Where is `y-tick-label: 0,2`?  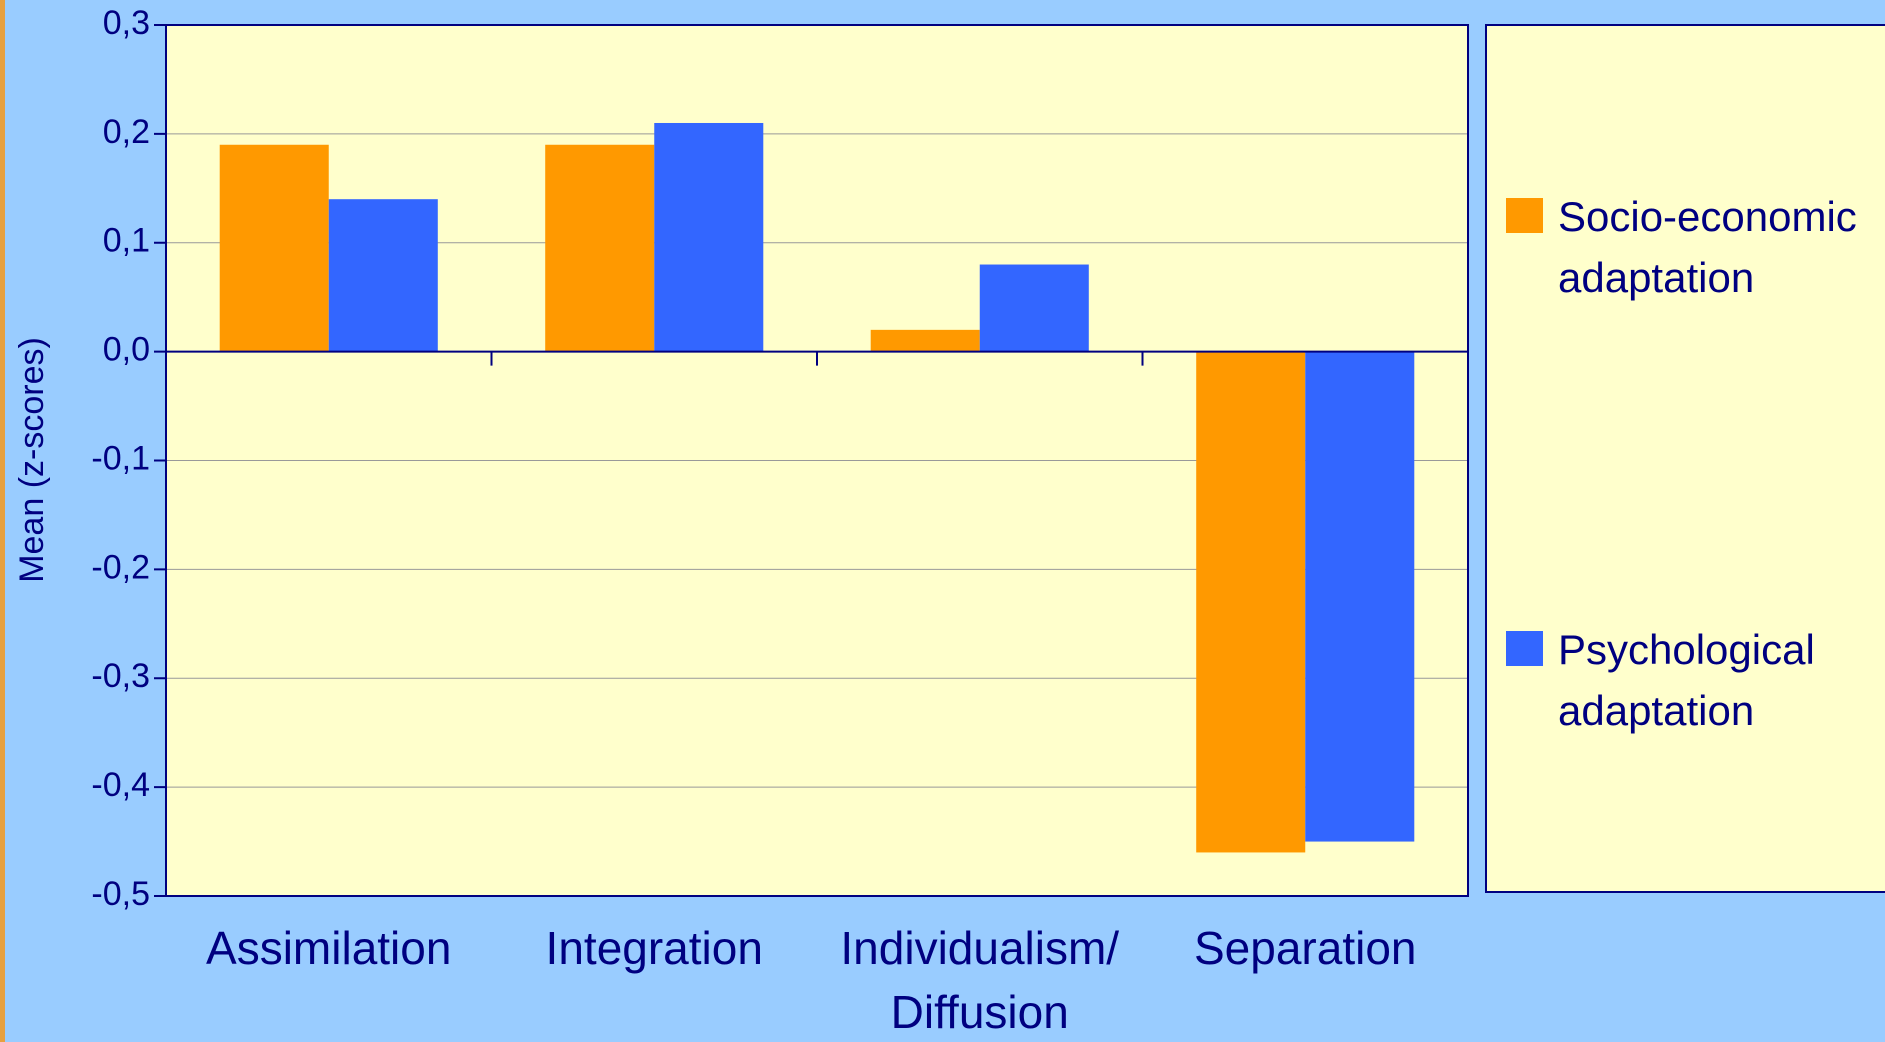 y-tick-label: 0,2 is located at coordinates (126, 132).